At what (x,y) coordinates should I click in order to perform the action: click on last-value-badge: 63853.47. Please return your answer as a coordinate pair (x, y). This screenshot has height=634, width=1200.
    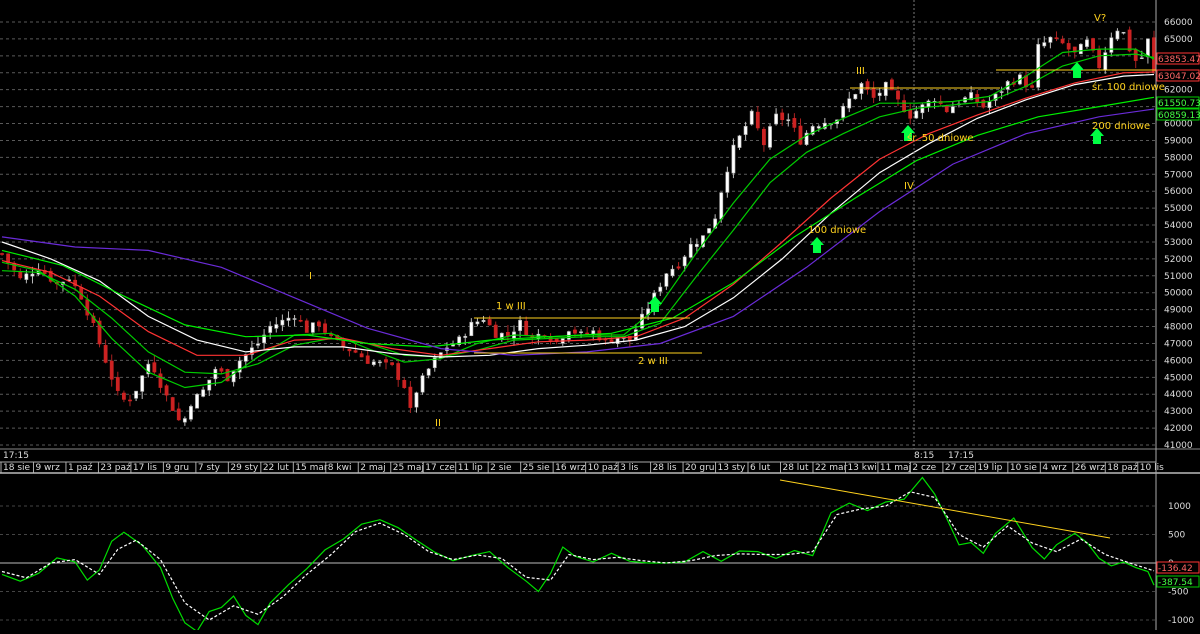
    Looking at the image, I should click on (1179, 60).